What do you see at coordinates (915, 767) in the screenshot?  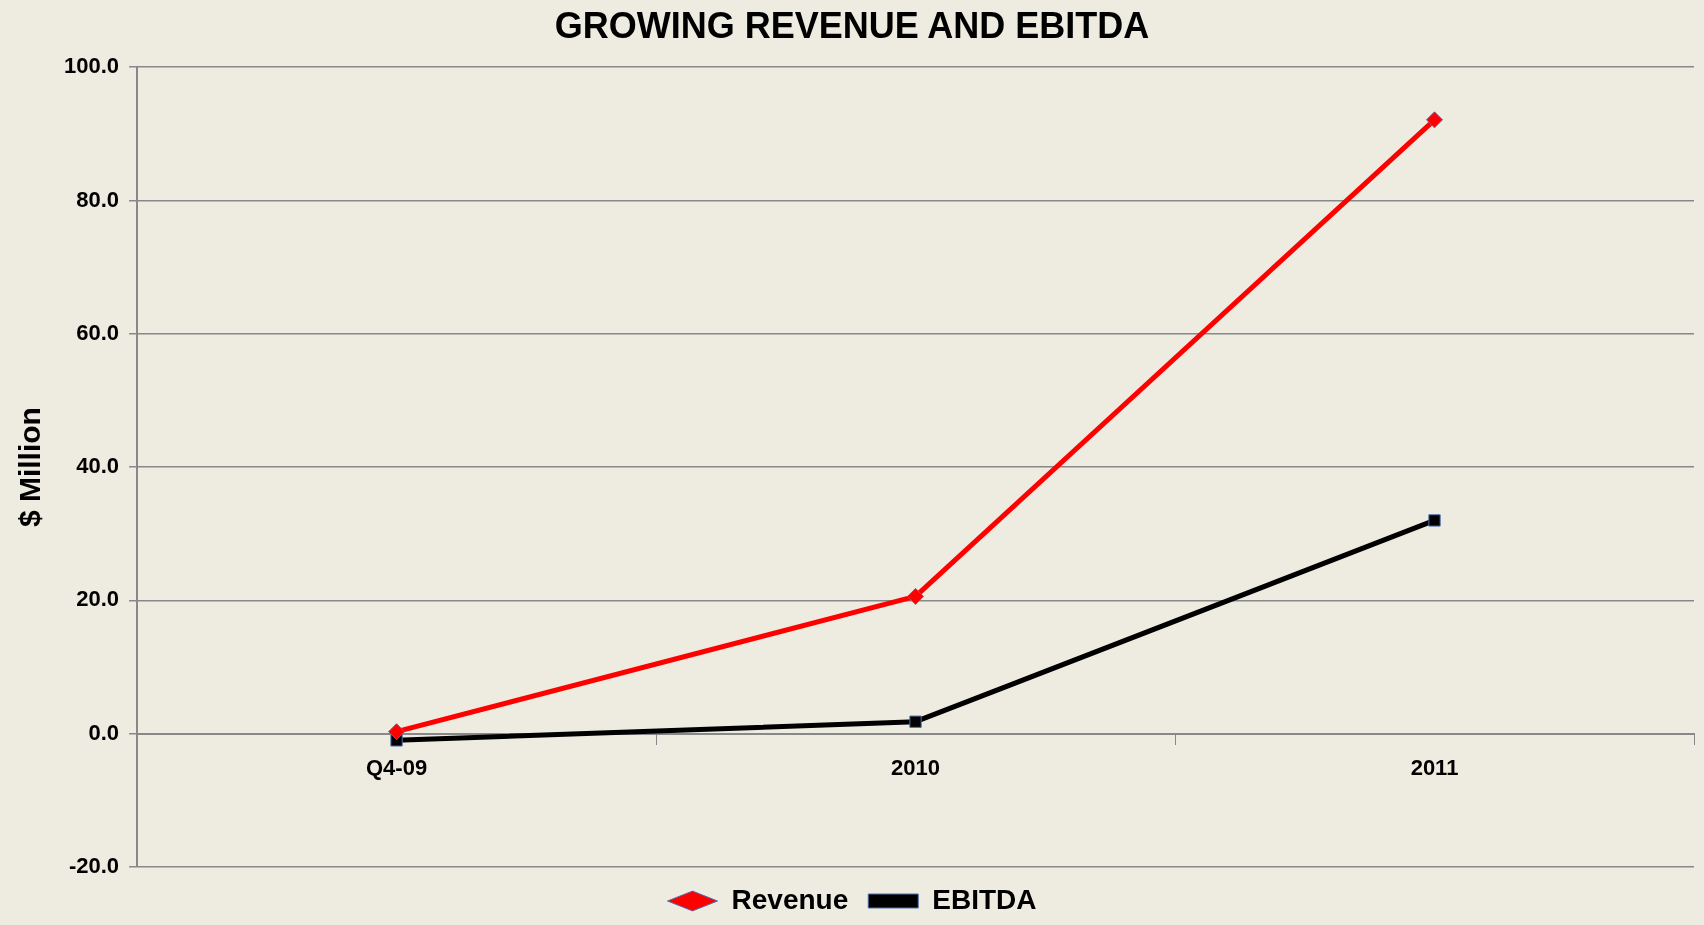 I see `x-tick-label: 2010` at bounding box center [915, 767].